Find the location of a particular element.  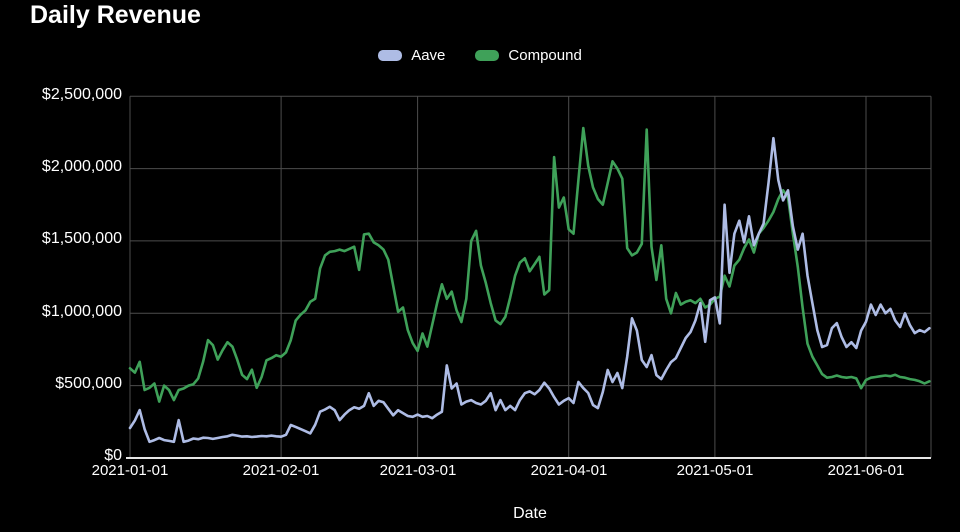

legend-item-compound: Compound is located at coordinates (528, 55).